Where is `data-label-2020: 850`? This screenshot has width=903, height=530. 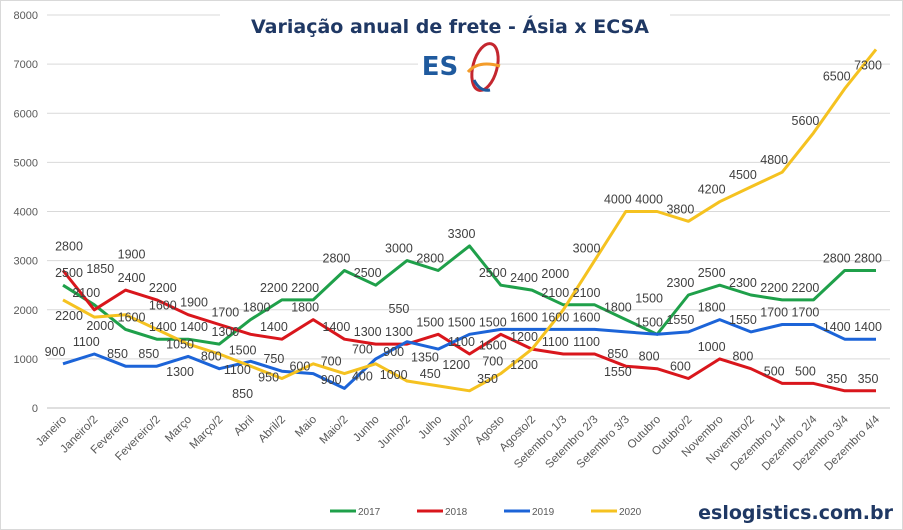
data-label-2020: 850 is located at coordinates (242, 394).